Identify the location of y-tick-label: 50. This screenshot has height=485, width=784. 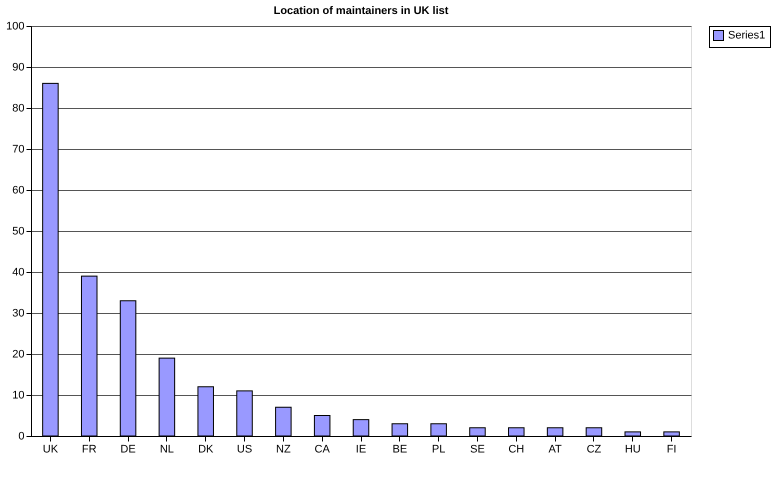
(18, 232).